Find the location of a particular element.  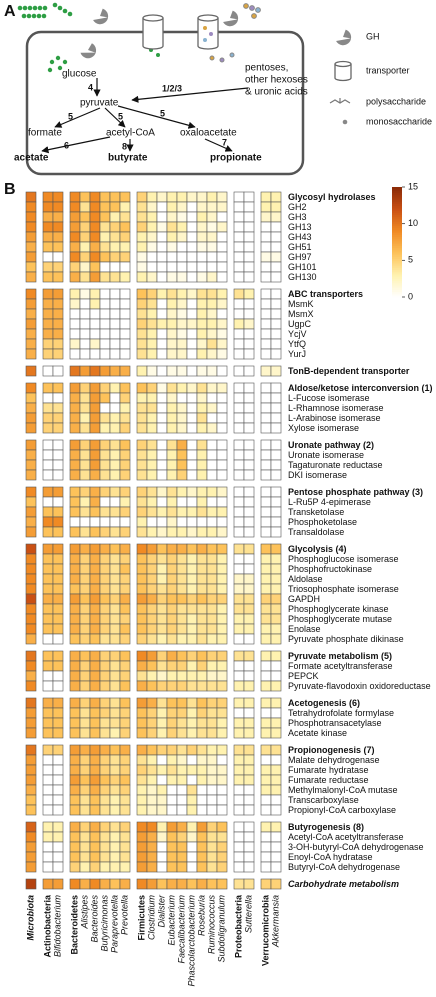

row-label: GH2 is located at coordinates (297, 207).